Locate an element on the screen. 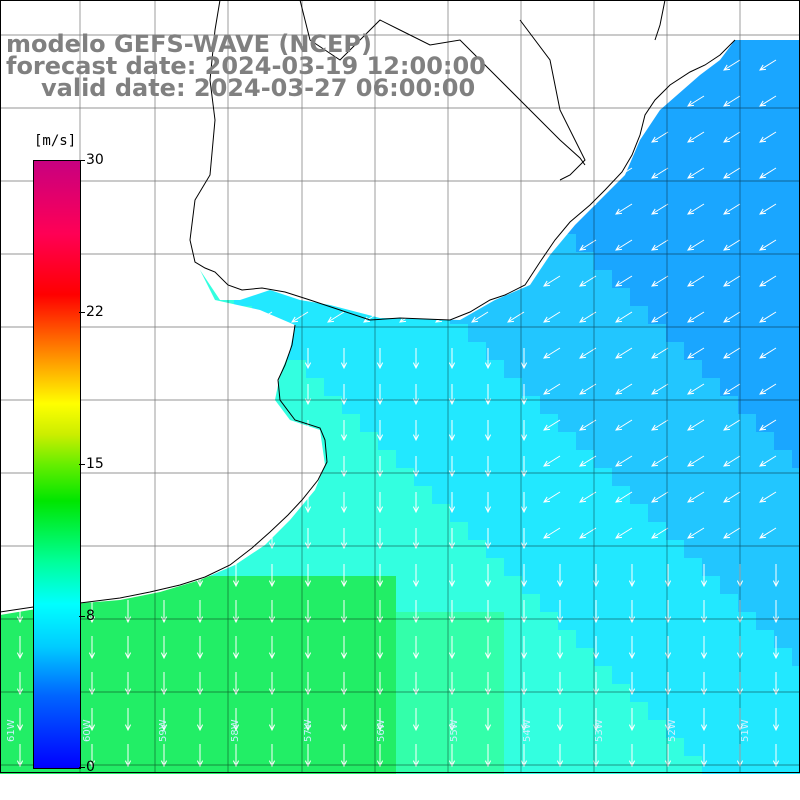  model-title: modelo GEFS-WAVE (NCEP) is located at coordinates (189, 44).